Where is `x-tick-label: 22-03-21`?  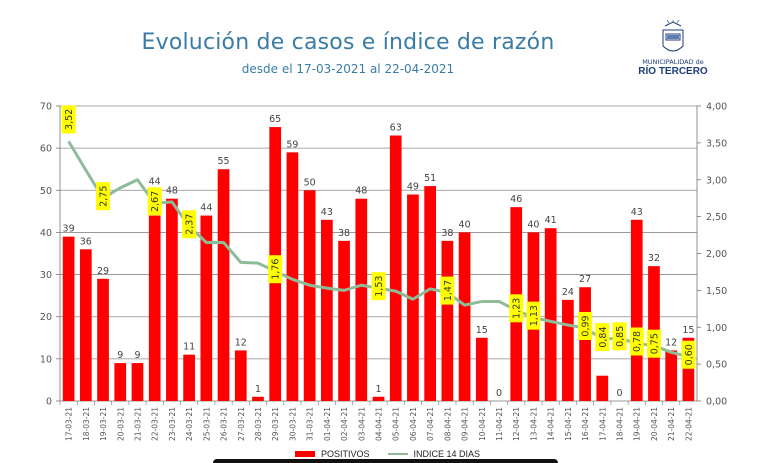
x-tick-label: 22-03-21 is located at coordinates (155, 424).